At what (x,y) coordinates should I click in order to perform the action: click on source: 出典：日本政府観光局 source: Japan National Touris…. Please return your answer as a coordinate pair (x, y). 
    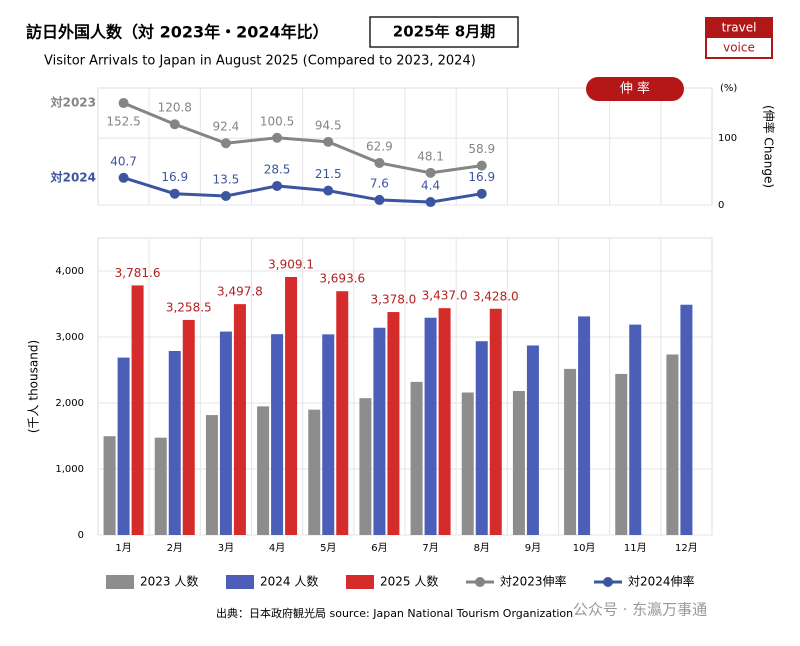
    Looking at the image, I should click on (394, 613).